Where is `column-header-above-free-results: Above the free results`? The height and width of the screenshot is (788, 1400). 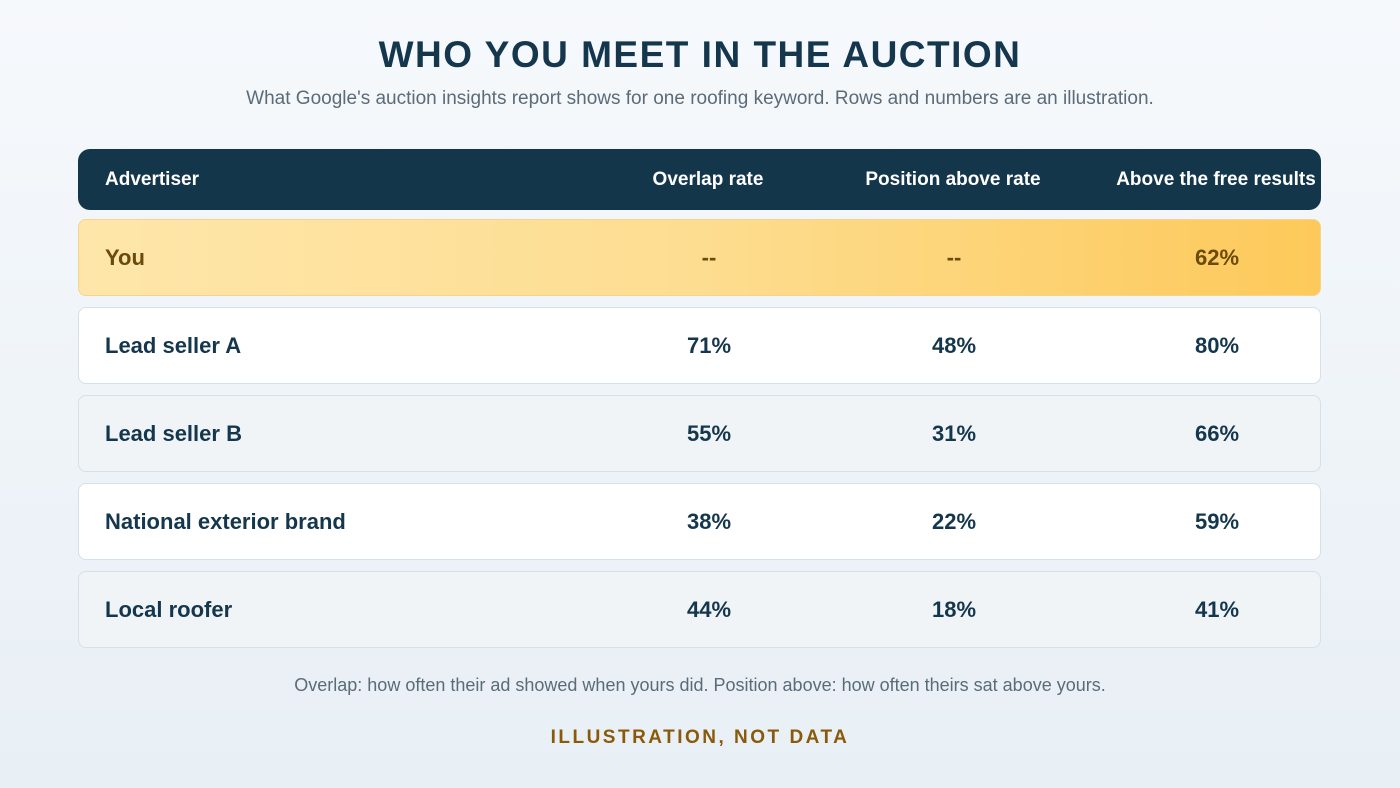
column-header-above-free-results: Above the free results is located at coordinates (1216, 179).